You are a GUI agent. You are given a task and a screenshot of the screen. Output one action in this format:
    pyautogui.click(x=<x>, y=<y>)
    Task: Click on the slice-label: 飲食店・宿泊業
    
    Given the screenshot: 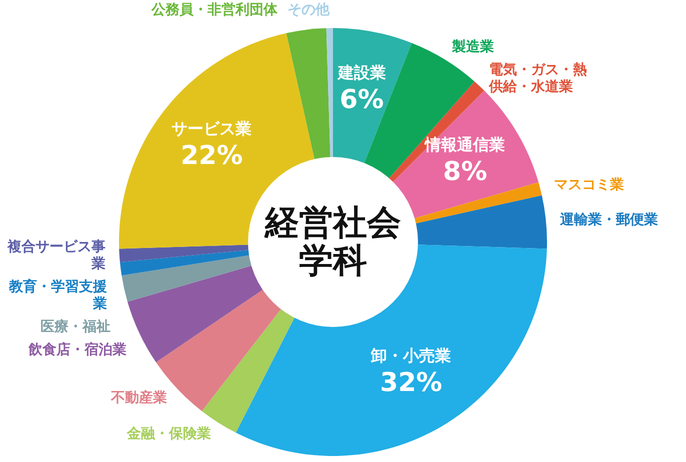 What is the action you would take?
    pyautogui.click(x=77, y=351)
    